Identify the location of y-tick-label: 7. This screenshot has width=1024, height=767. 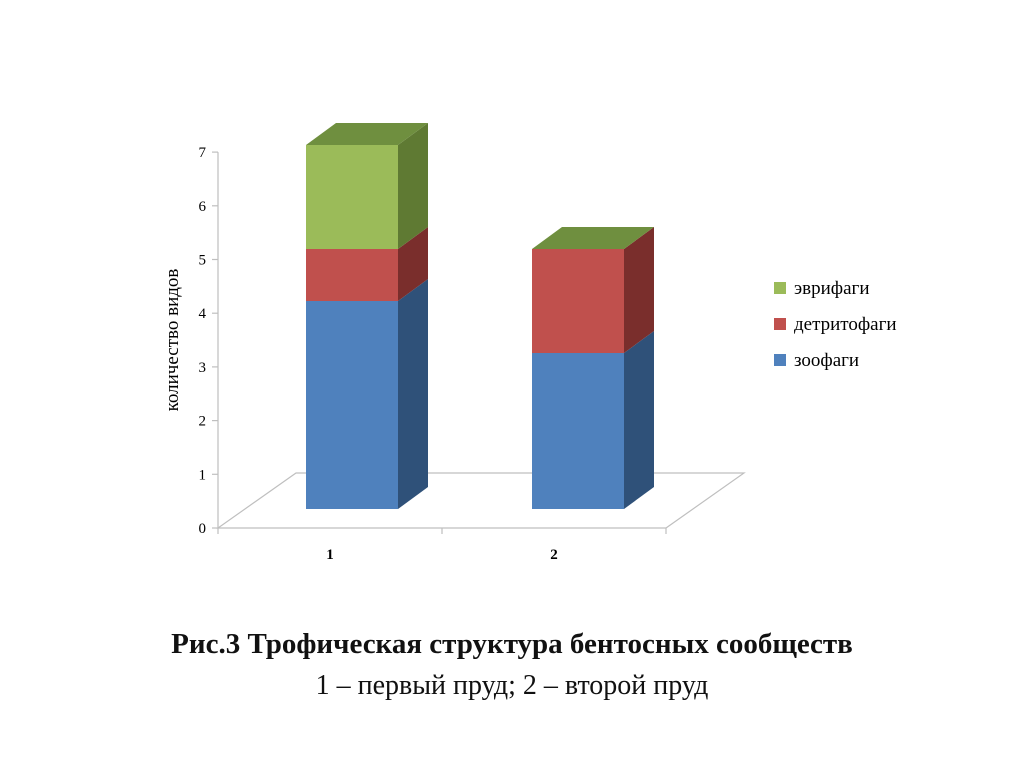
(203, 153).